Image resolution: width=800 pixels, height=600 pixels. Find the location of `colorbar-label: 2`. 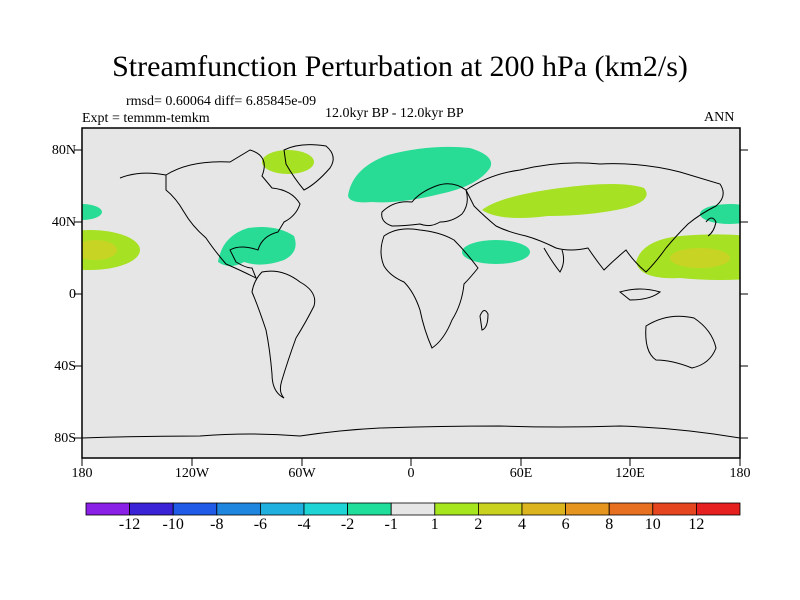

colorbar-label: 2 is located at coordinates (478, 524).